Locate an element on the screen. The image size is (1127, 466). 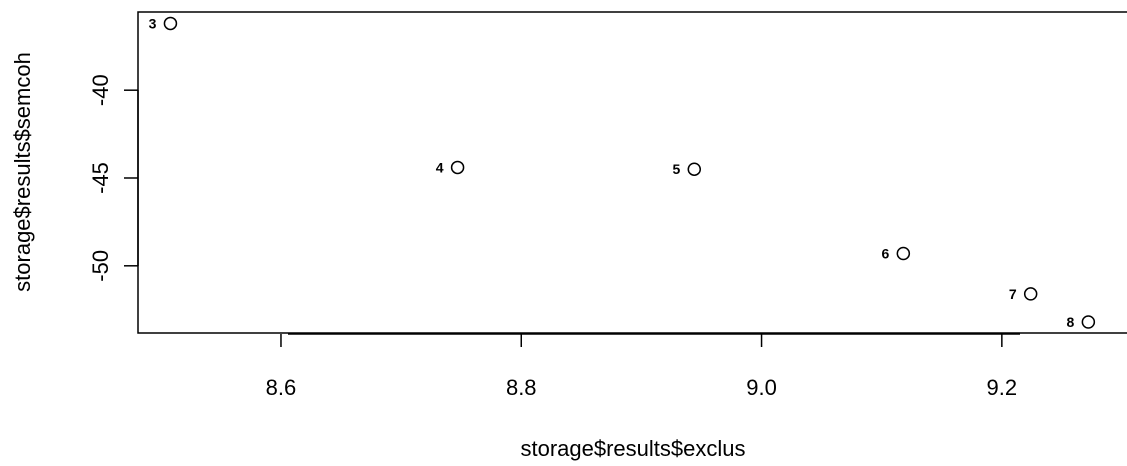
x-axis-title: storage$results$exclus is located at coordinates (632, 448).